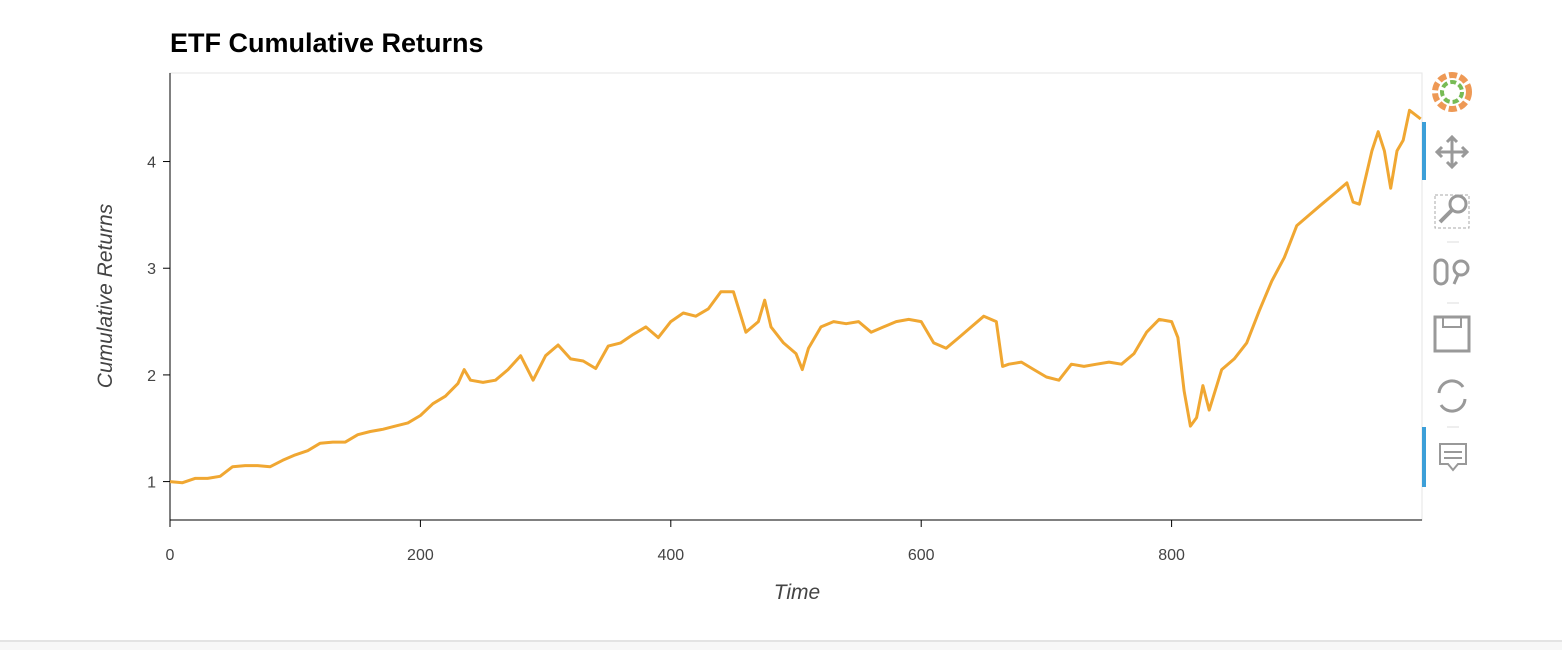 The height and width of the screenshot is (655, 1562). I want to click on y-tick-label: 4, so click(151, 163).